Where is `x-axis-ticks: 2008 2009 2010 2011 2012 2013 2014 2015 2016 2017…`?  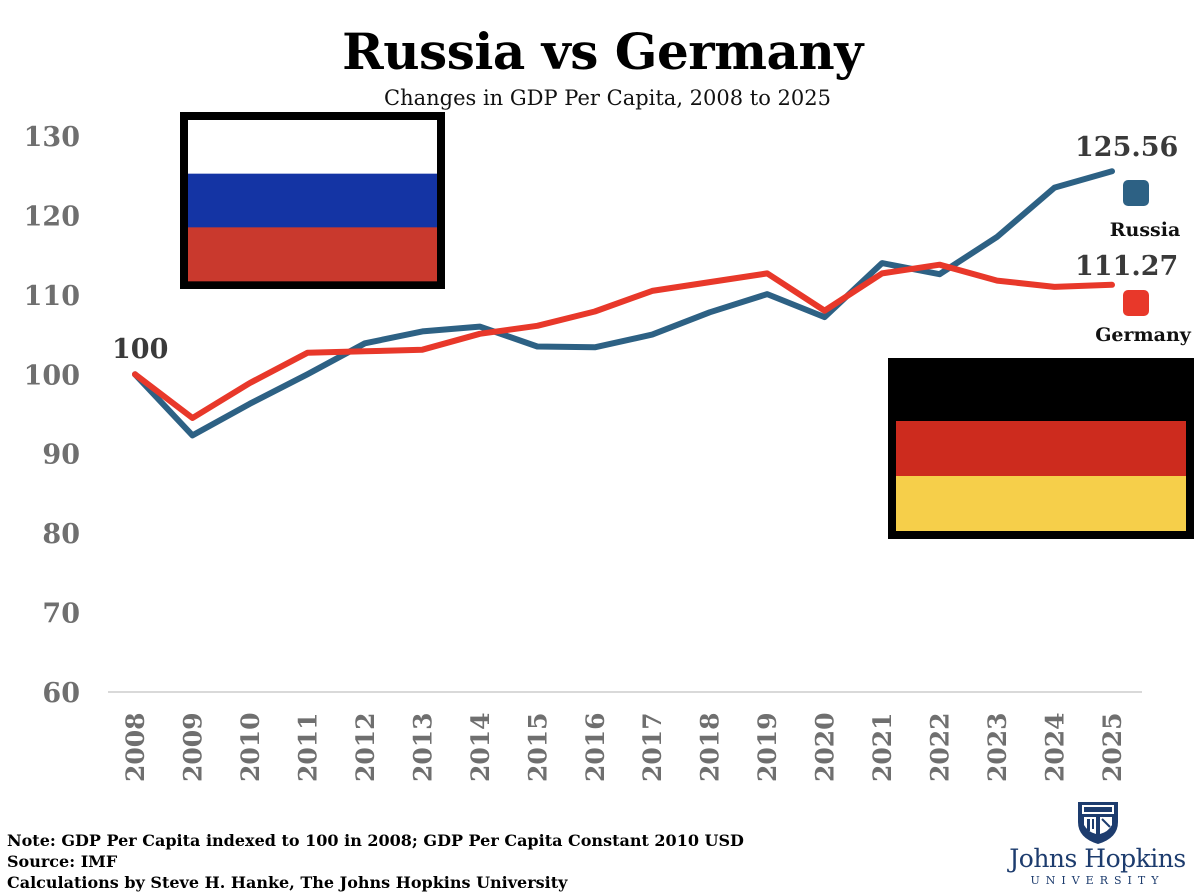
x-axis-ticks: 2008 2009 2010 2011 2012 2013 2014 2015 2016 2017… is located at coordinates (624, 747).